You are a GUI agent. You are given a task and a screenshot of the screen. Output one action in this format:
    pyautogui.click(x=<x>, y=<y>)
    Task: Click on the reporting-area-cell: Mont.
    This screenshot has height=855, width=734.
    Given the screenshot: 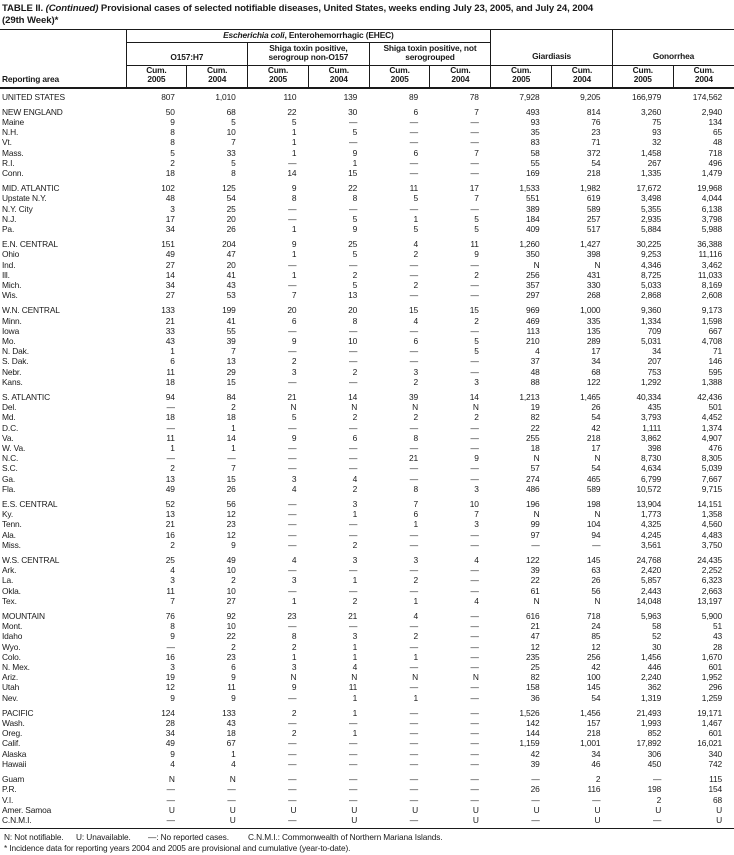 What is the action you would take?
    pyautogui.click(x=12, y=626)
    